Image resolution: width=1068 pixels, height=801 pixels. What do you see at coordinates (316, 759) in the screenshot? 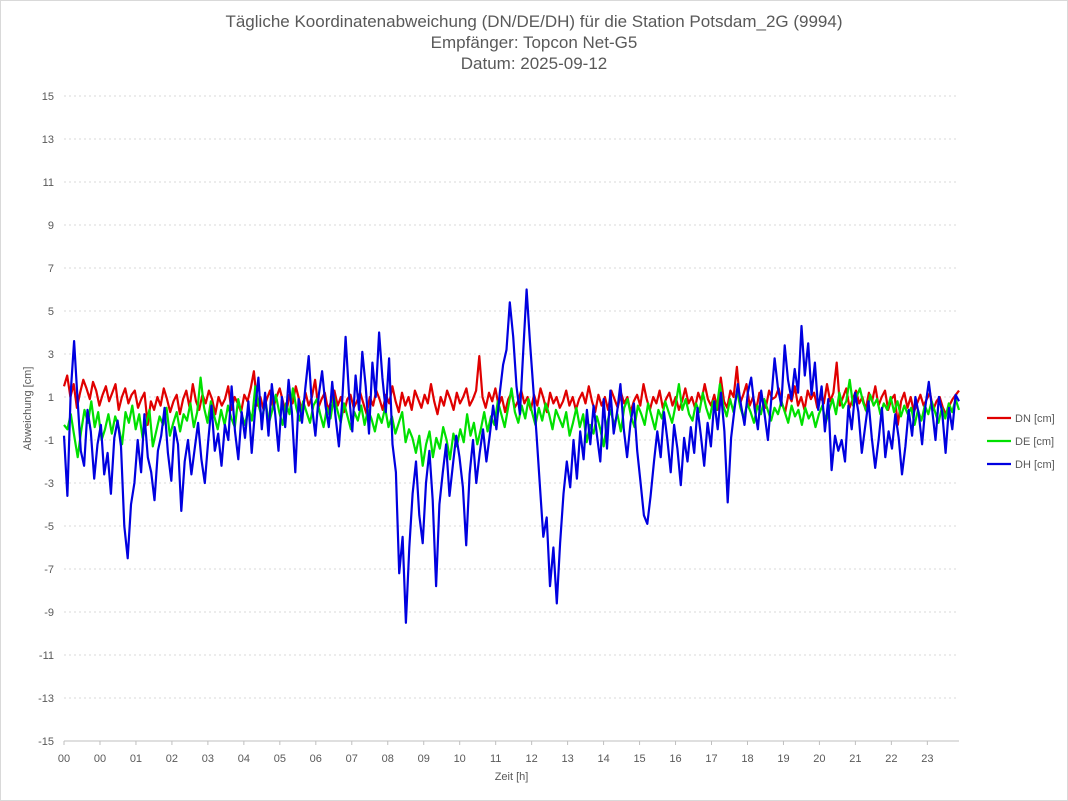
I see `x-tick-label: 06` at bounding box center [316, 759].